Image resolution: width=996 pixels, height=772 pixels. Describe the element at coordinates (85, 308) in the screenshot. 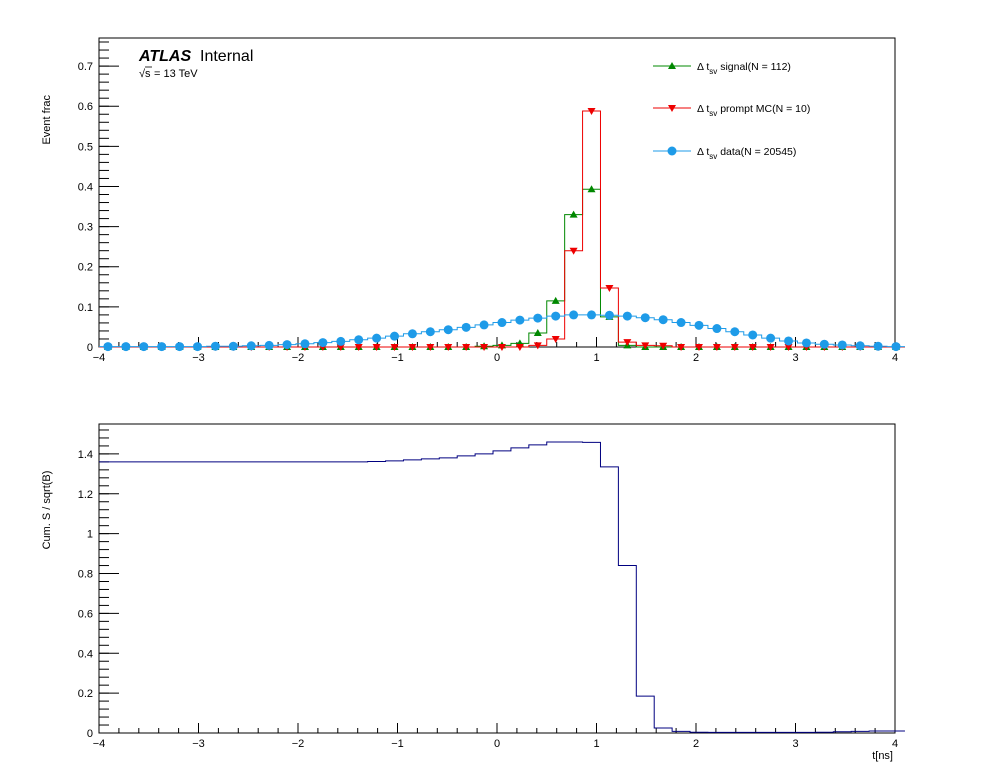

I see `top-y-tick-label: 0.1` at that location.